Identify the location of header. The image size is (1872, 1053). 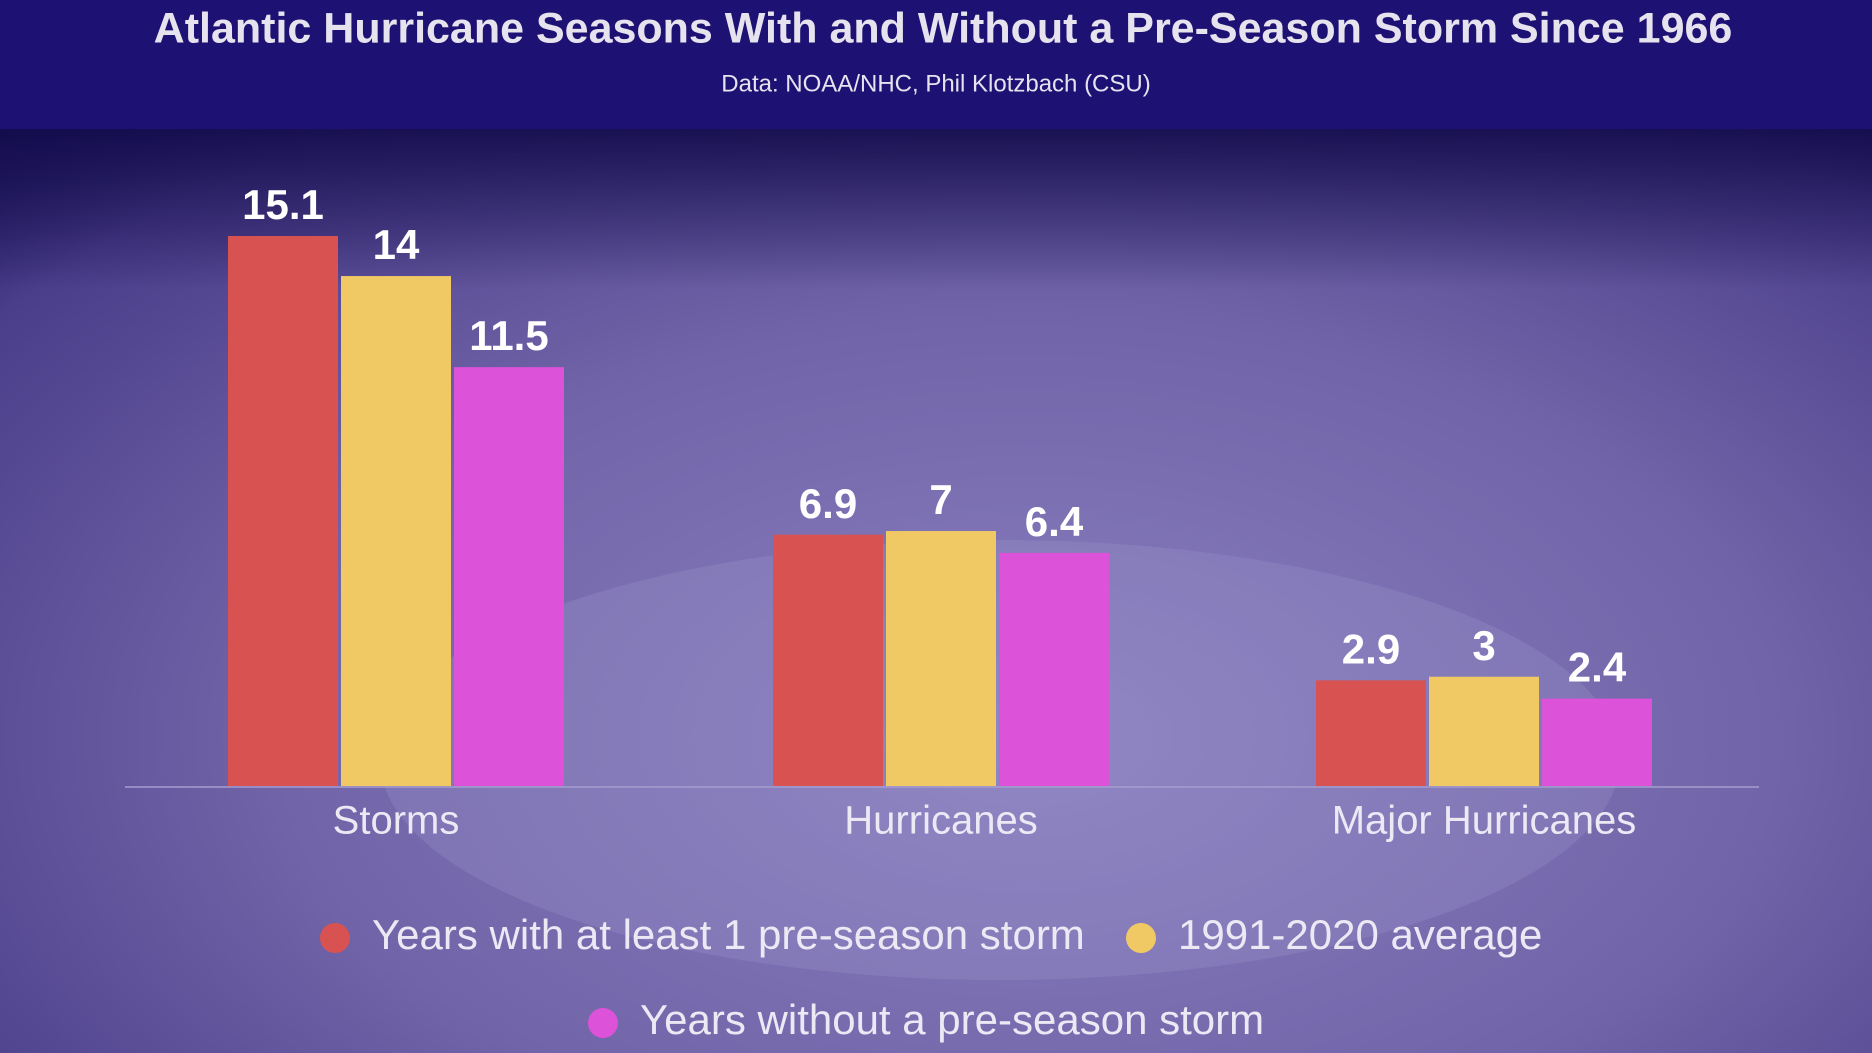
(936, 64).